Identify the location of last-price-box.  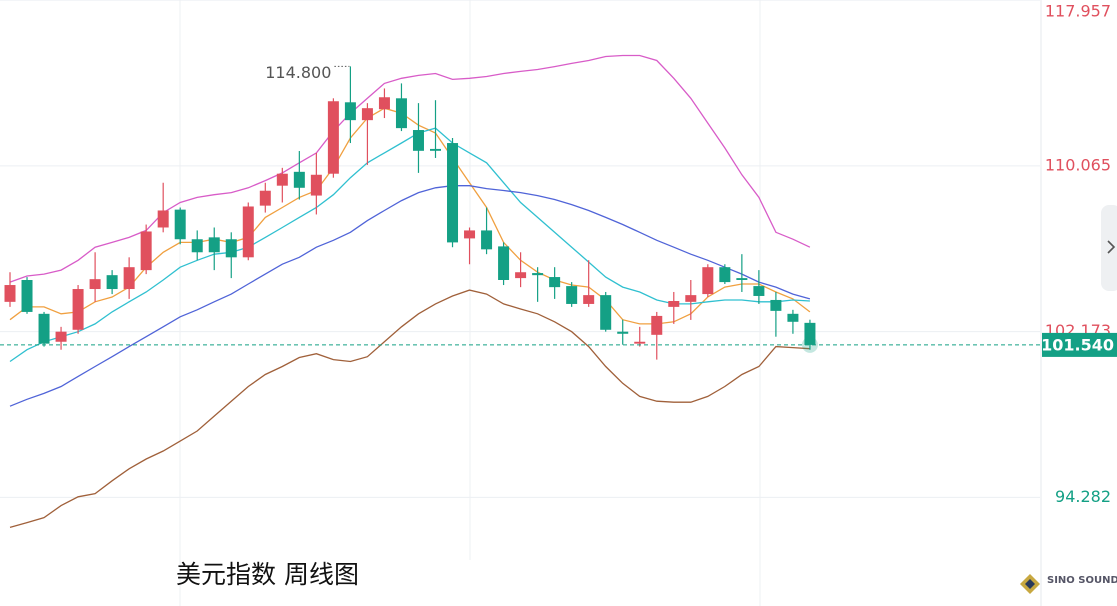
(1079, 344).